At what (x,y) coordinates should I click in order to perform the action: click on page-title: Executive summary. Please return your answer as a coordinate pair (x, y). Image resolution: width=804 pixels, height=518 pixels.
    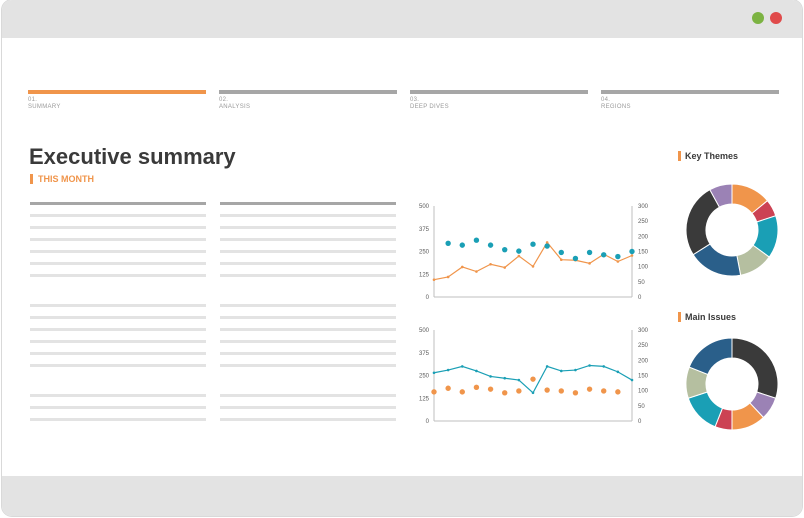
    Looking at the image, I should click on (132, 156).